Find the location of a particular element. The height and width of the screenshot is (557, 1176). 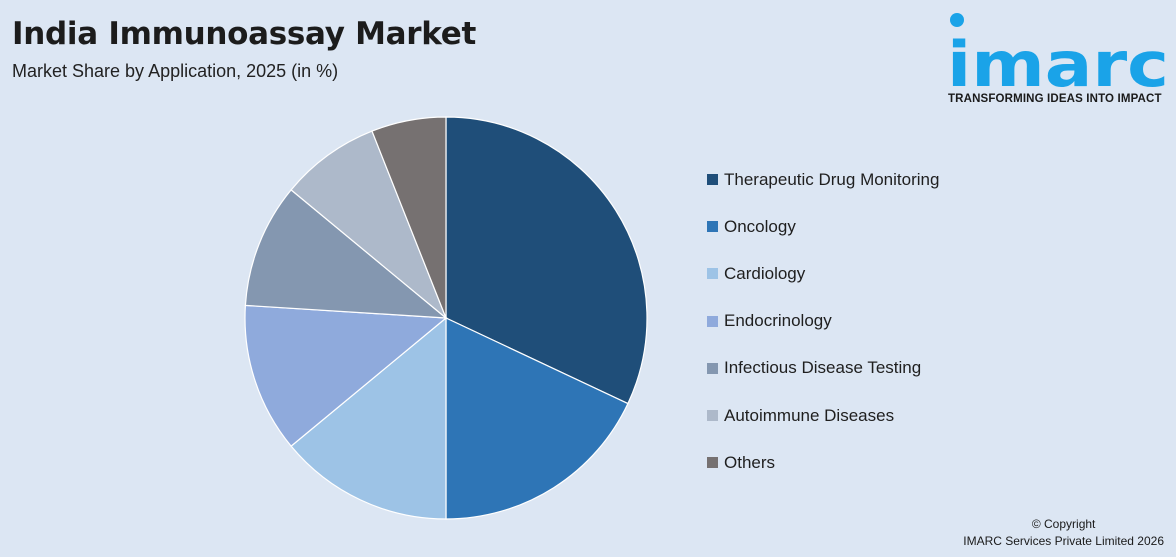

legend-item: Therapeutic Drug Monitoring is located at coordinates (823, 179).